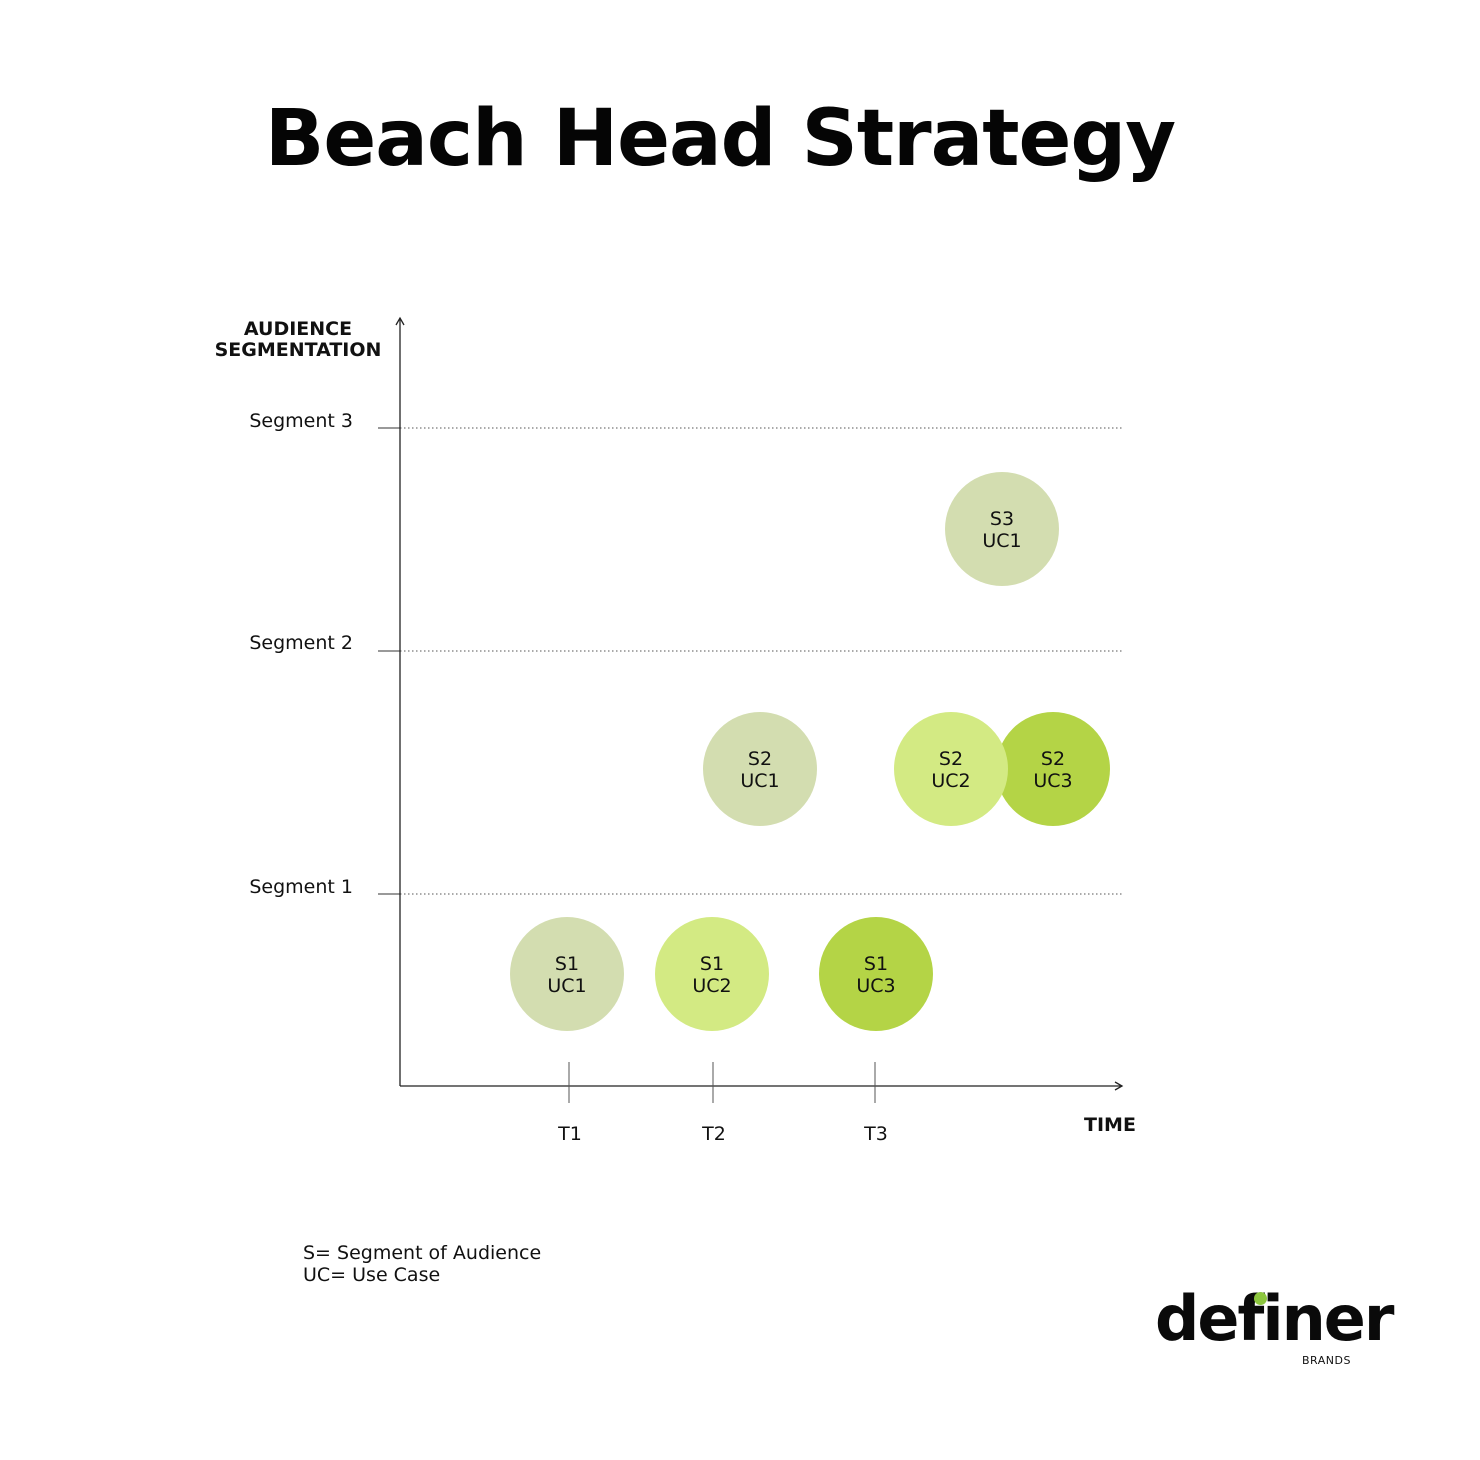 The height and width of the screenshot is (1460, 1480). I want to click on logo-wordmark: definer, so click(1274, 1318).